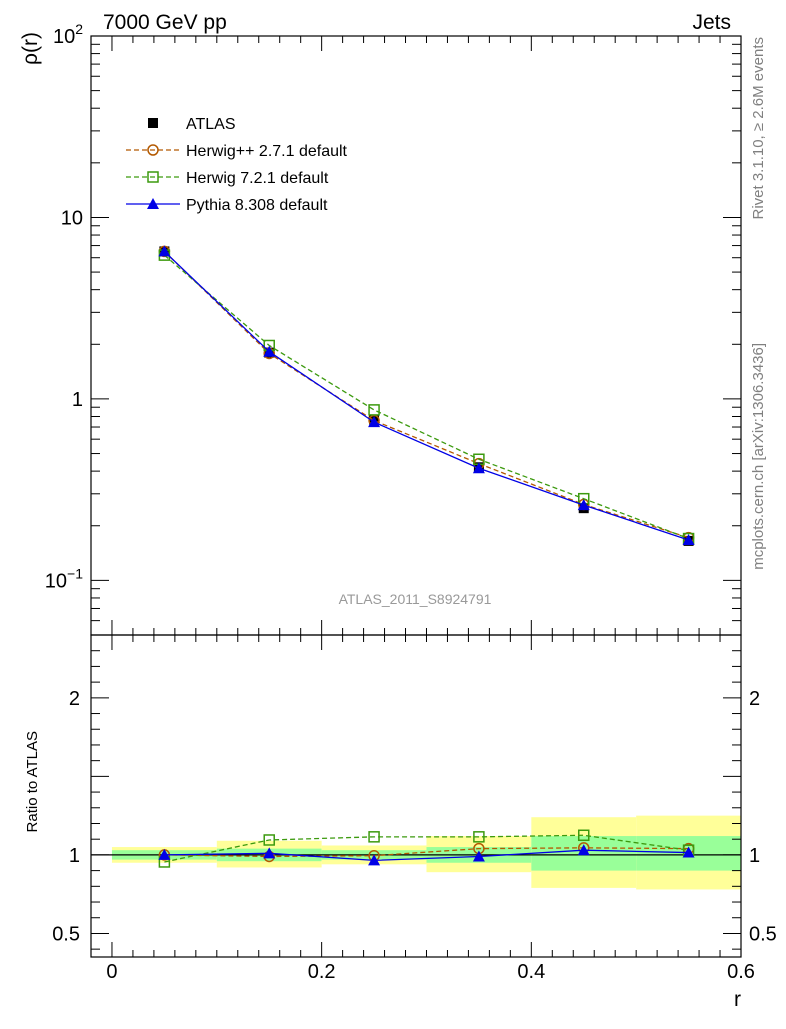  I want to click on x-tick-label-2: 0.4, so click(531, 972).